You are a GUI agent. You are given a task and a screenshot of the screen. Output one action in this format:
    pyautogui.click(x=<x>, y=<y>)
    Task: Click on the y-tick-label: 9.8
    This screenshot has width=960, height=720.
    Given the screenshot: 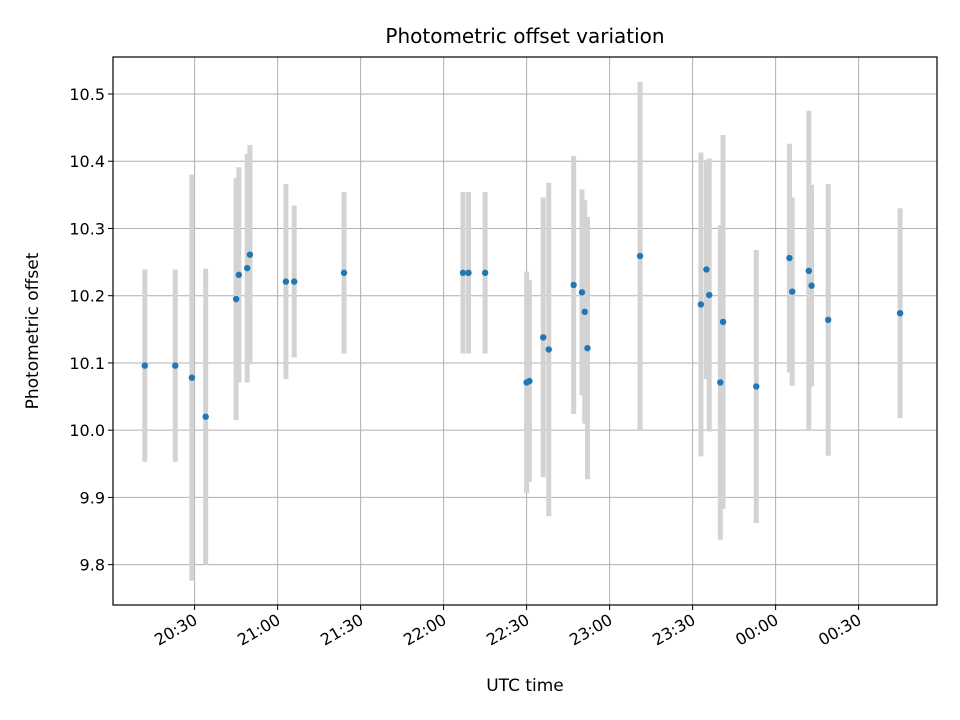 What is the action you would take?
    pyautogui.click(x=92, y=565)
    